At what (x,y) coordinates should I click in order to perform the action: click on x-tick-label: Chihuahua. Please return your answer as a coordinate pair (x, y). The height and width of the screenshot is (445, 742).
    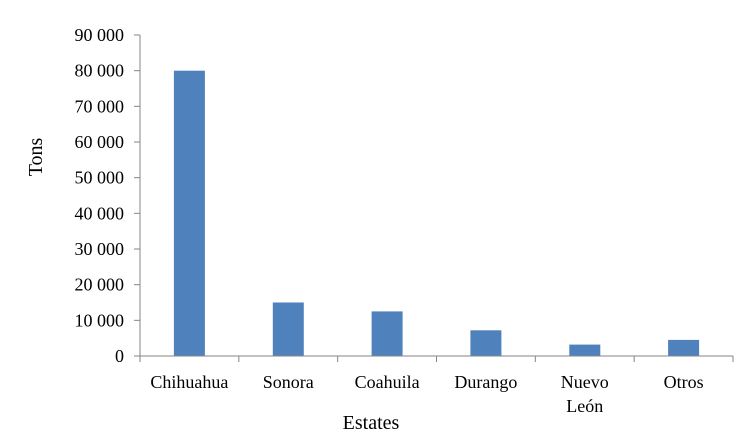
    Looking at the image, I should click on (189, 382).